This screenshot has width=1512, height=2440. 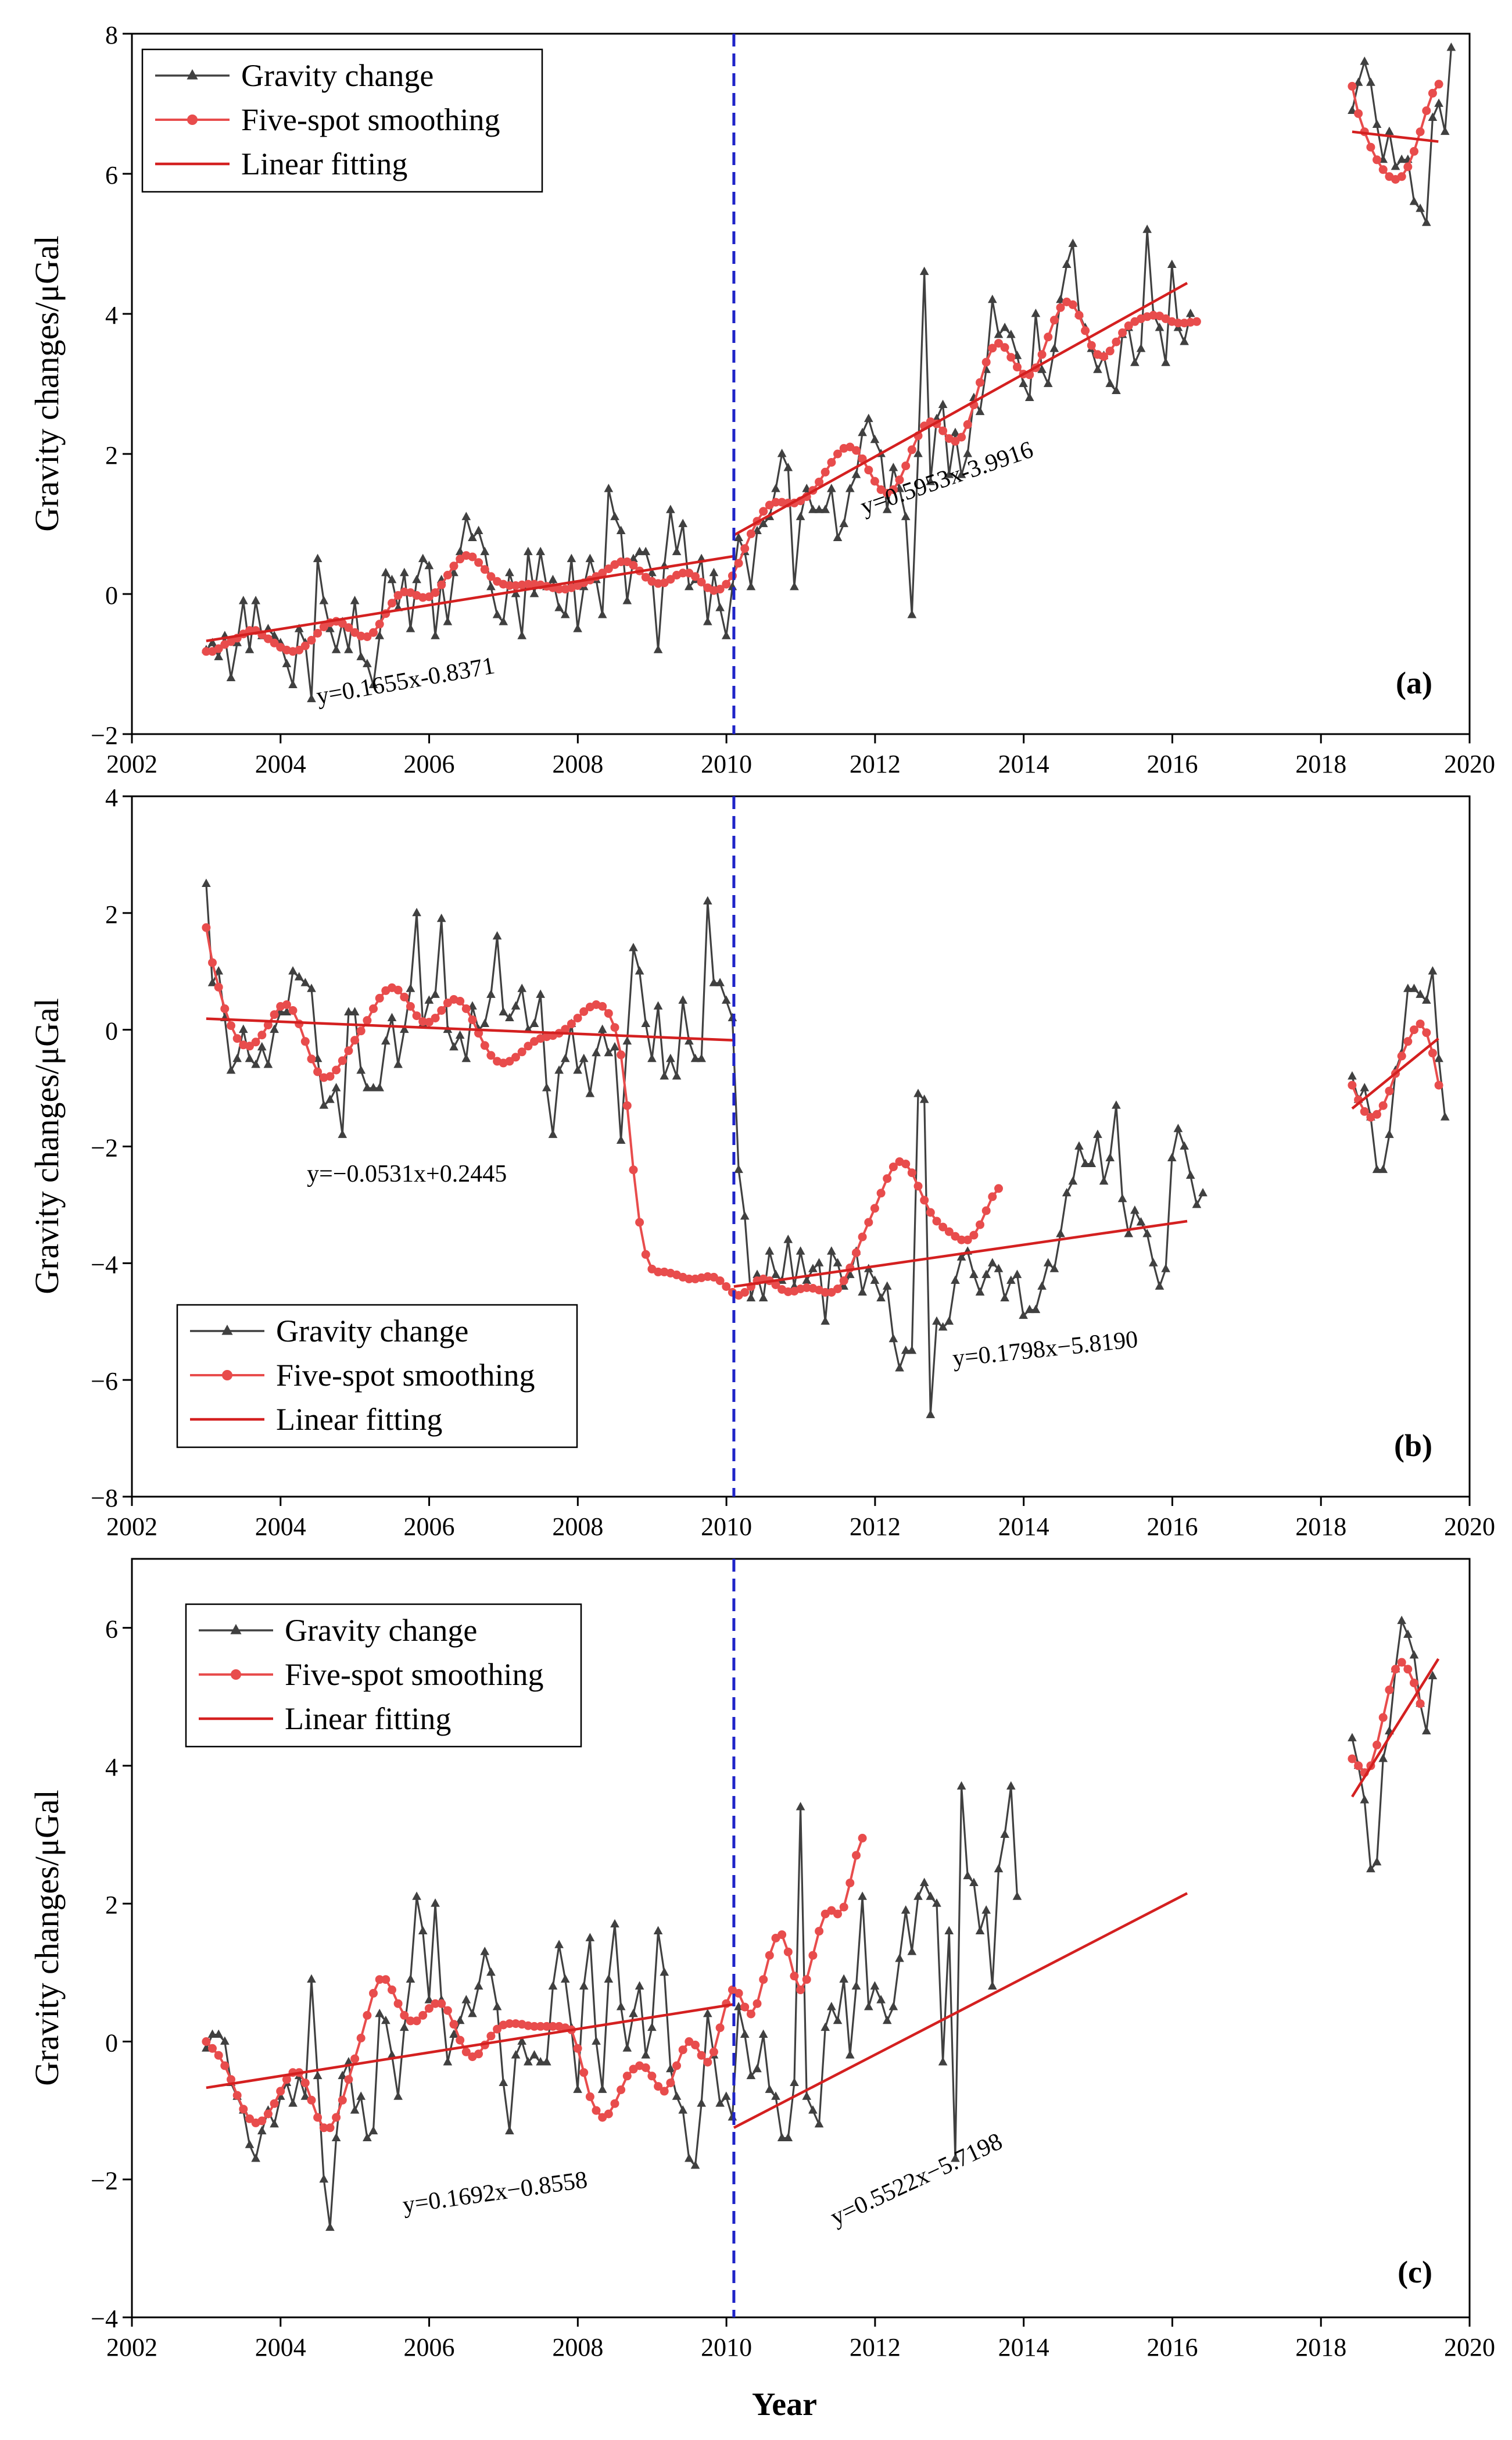 I want to click on legend-label: Gravity change, so click(x=372, y=1331).